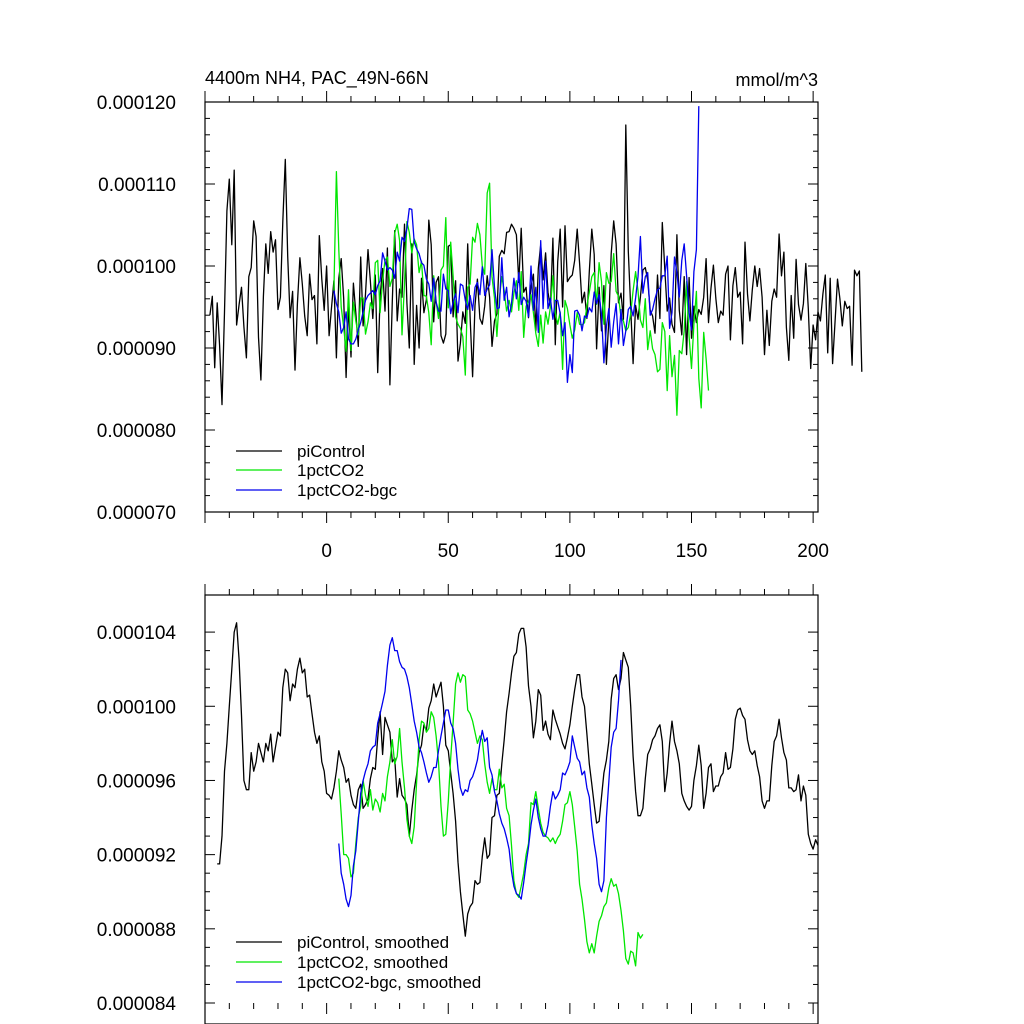  I want to click on y-tick-label: 0.000080, so click(136, 431).